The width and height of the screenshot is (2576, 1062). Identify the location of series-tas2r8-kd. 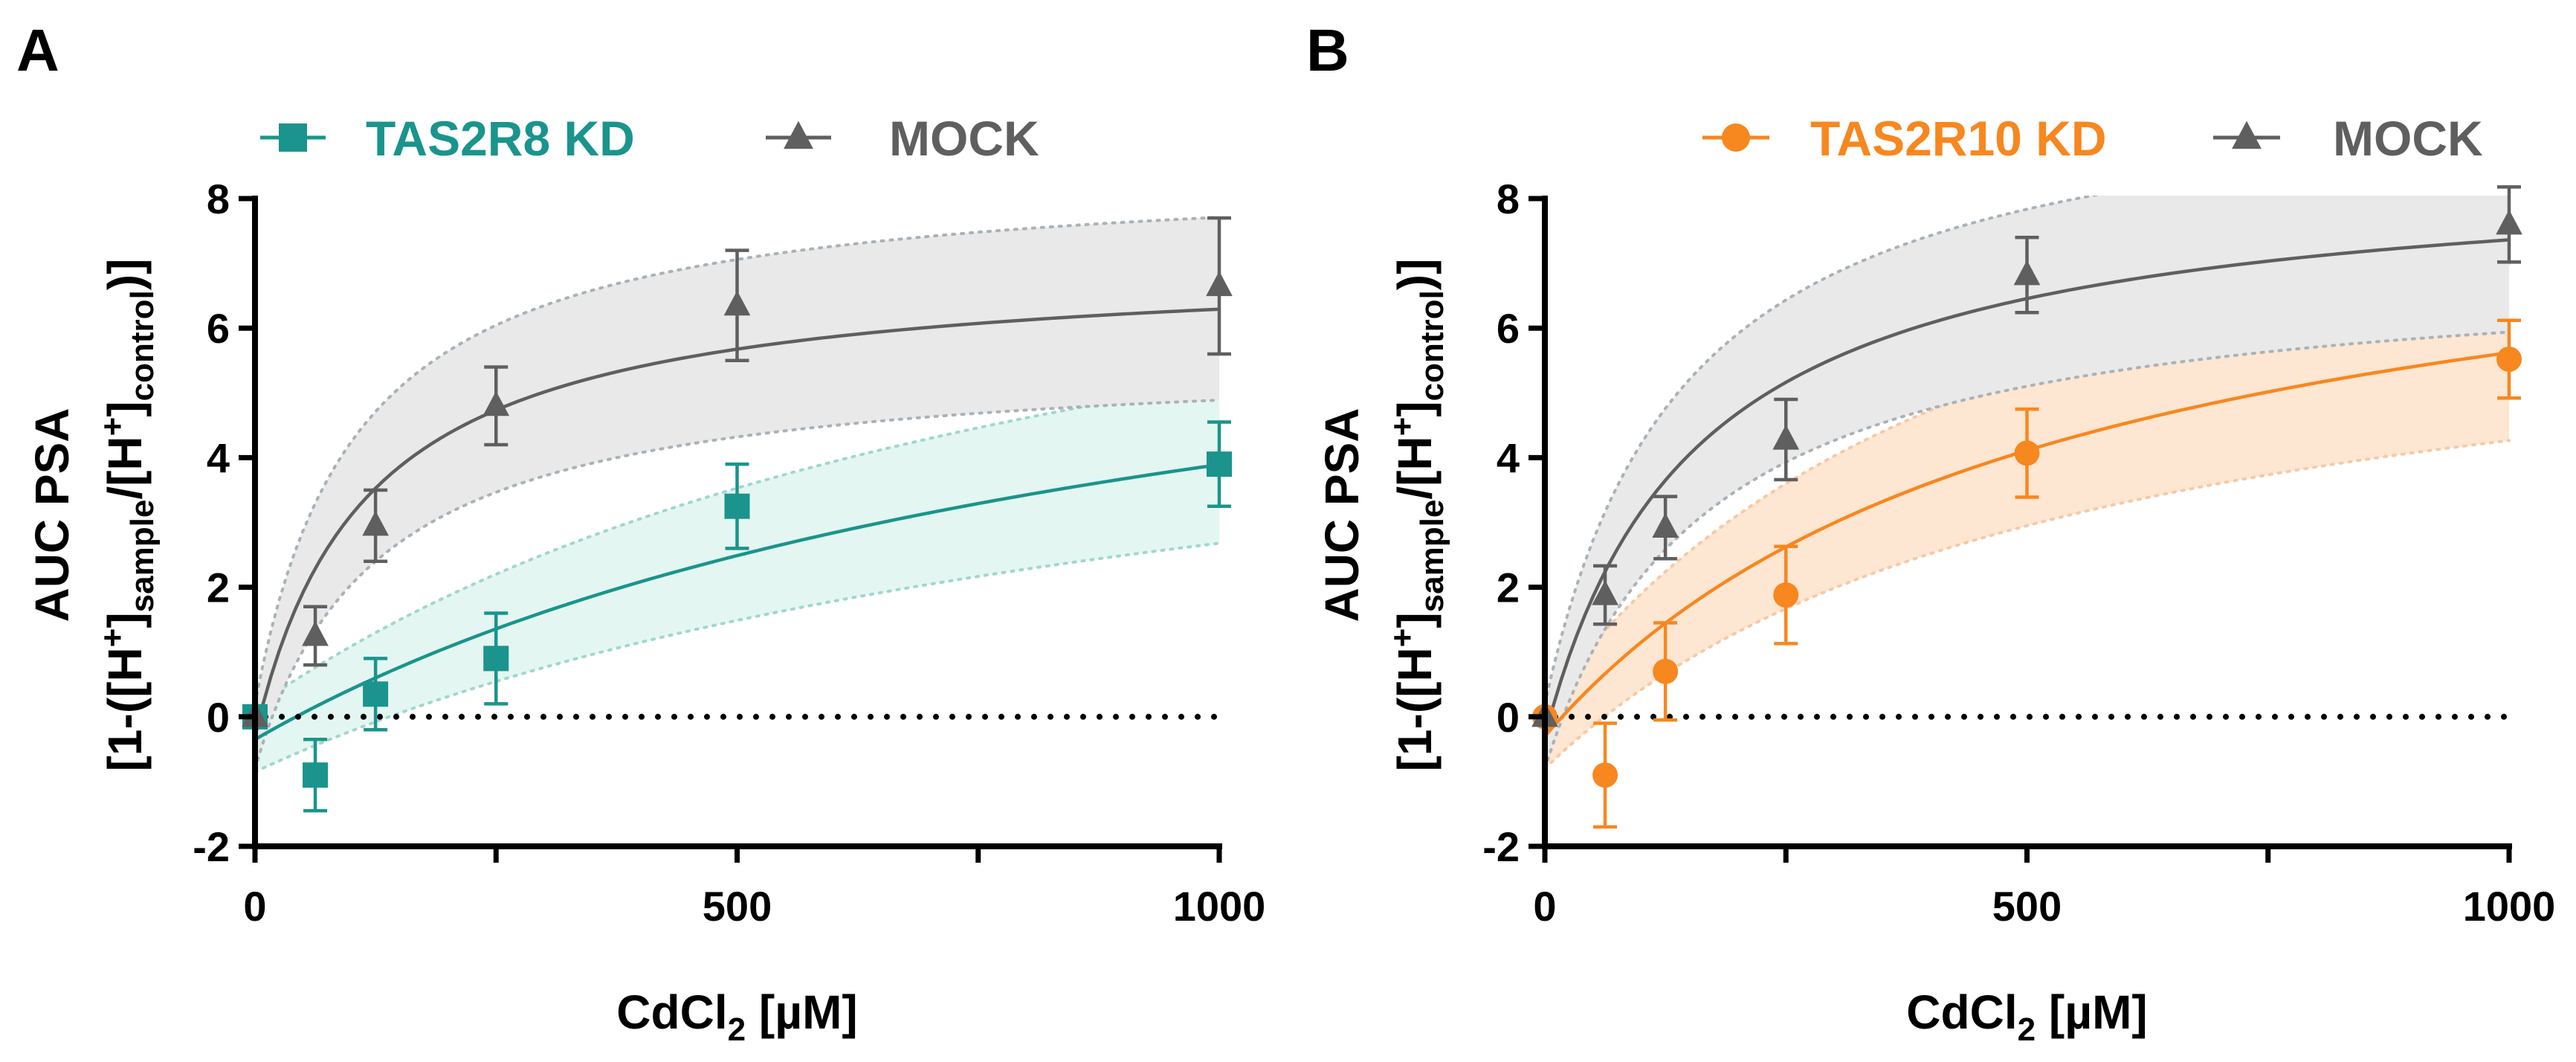
(737, 617).